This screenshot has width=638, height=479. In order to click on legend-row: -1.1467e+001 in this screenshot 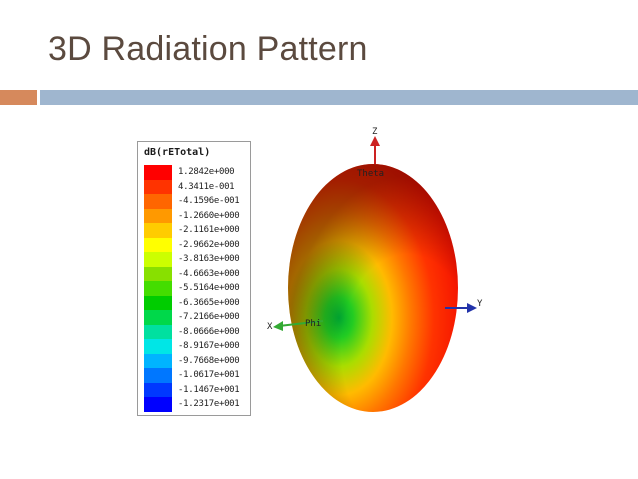, I will do `click(196, 389)`.